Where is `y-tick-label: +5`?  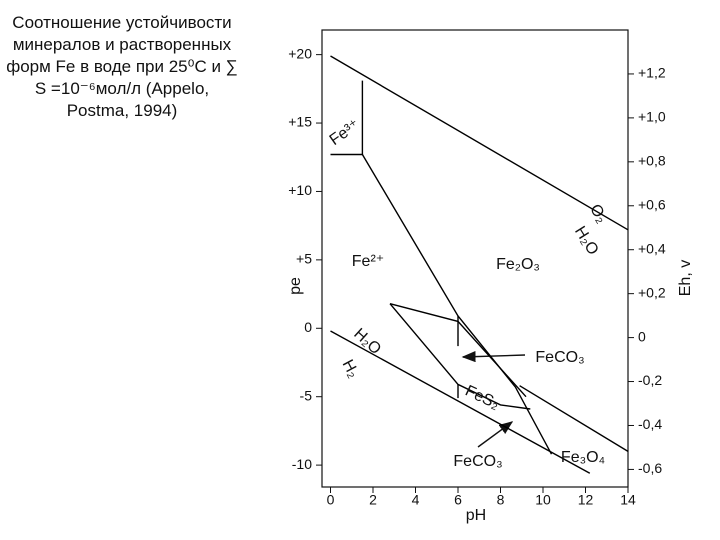 y-tick-label: +5 is located at coordinates (304, 259).